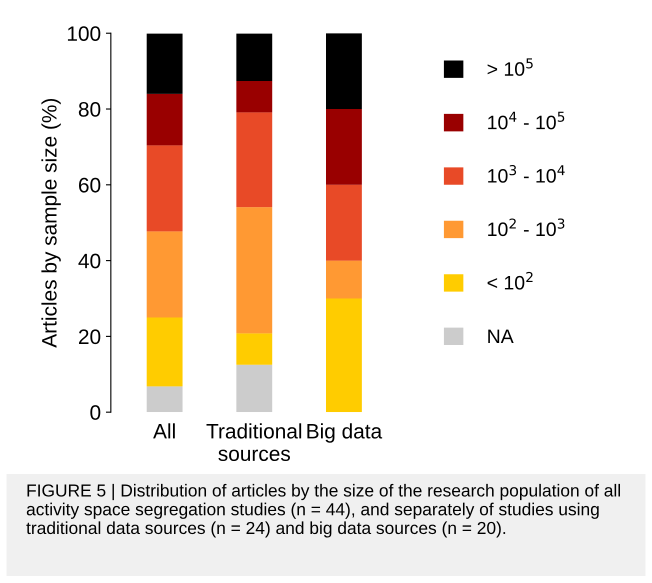 The image size is (652, 583). What do you see at coordinates (89, 185) in the screenshot?
I see `y-tick-label: 60` at bounding box center [89, 185].